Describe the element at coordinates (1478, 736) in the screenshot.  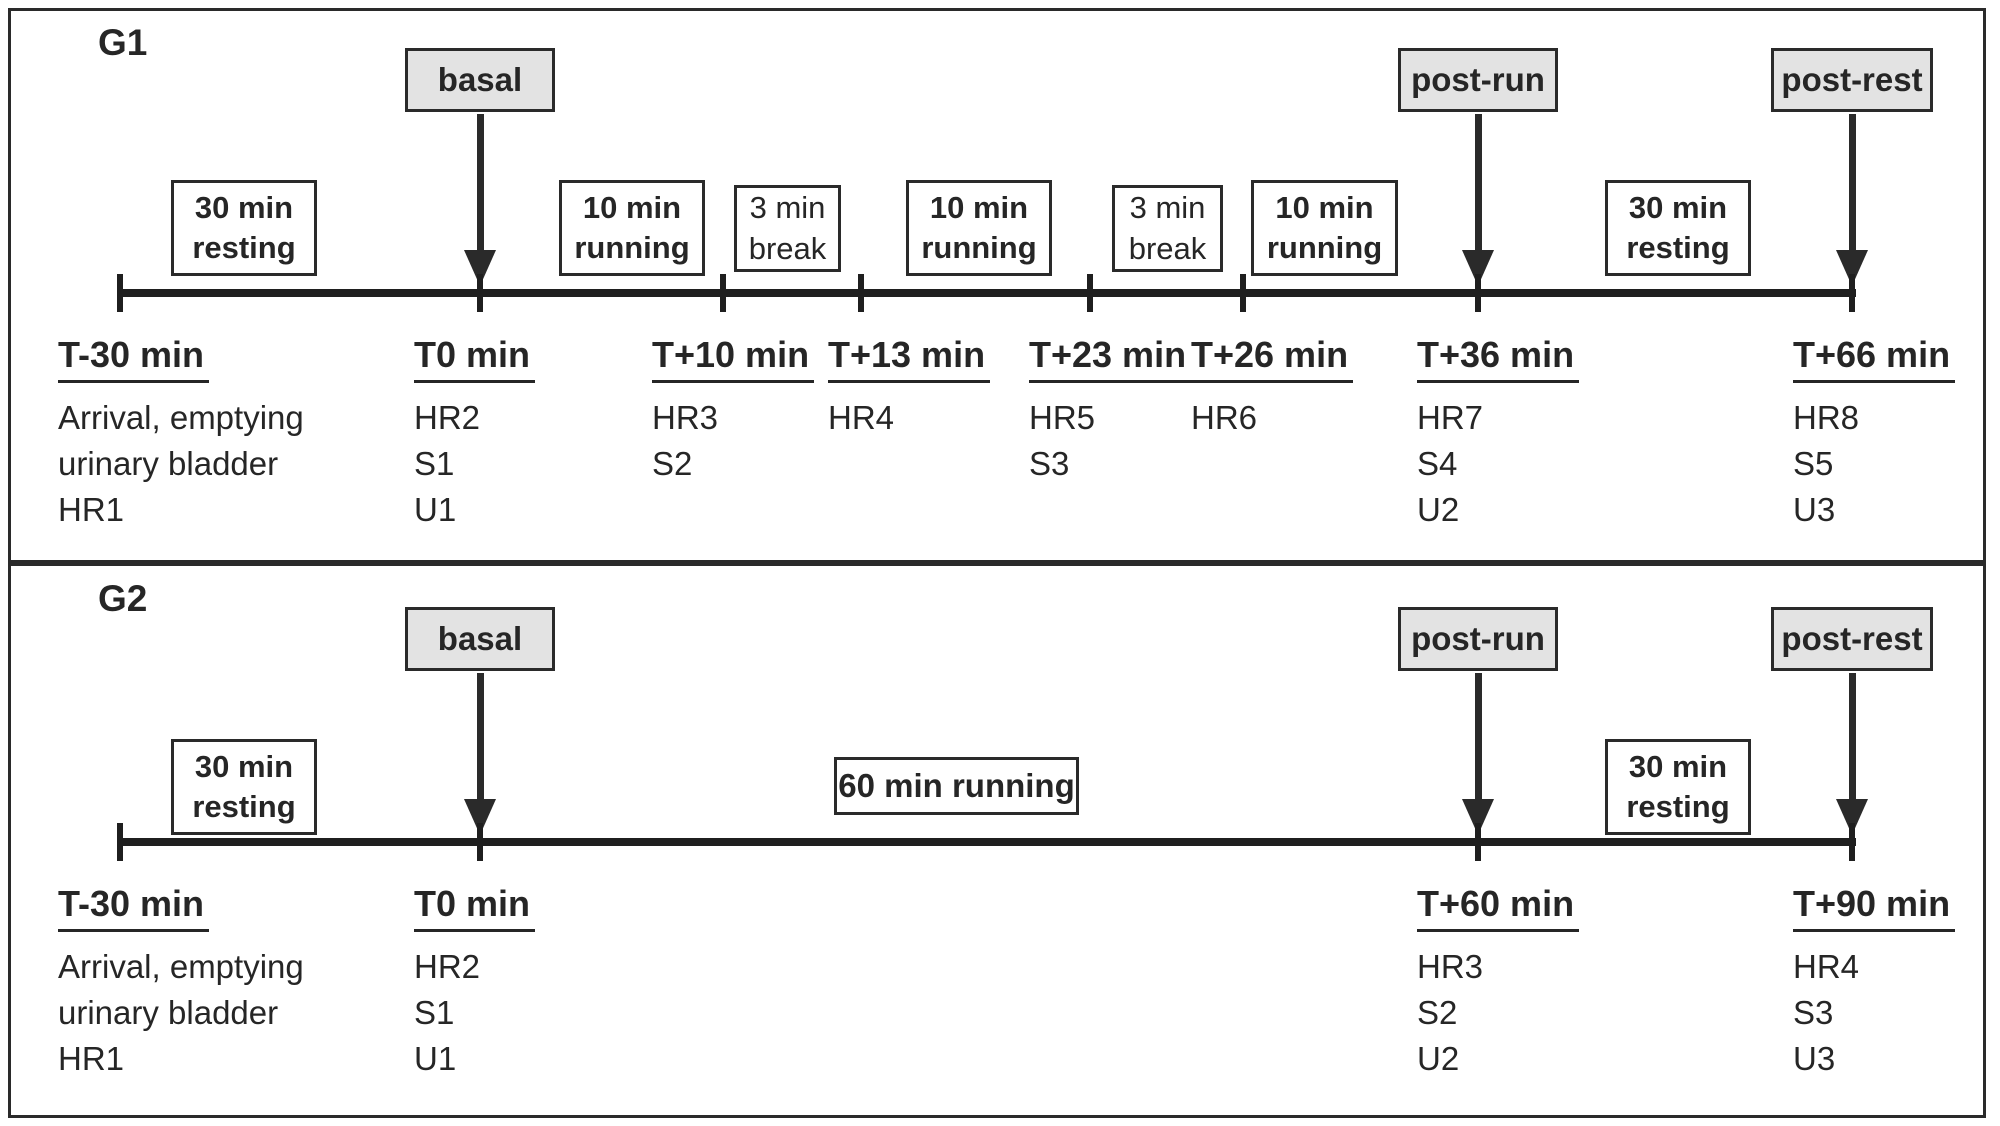
I see `arrow-post-run-g2` at that location.